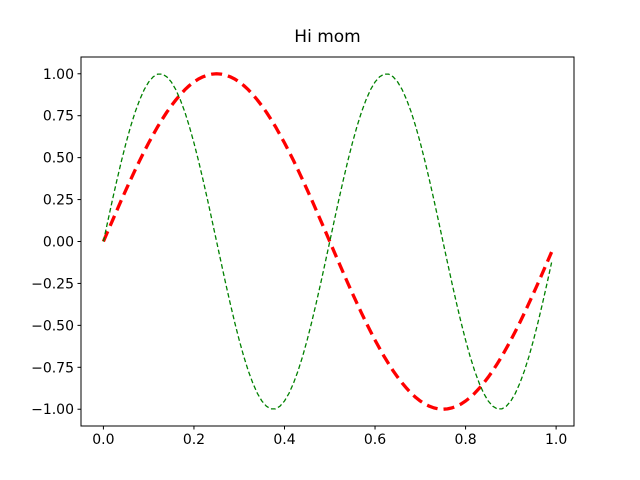  What do you see at coordinates (58, 117) in the screenshot?
I see `y-tick-label: 0.75` at bounding box center [58, 117].